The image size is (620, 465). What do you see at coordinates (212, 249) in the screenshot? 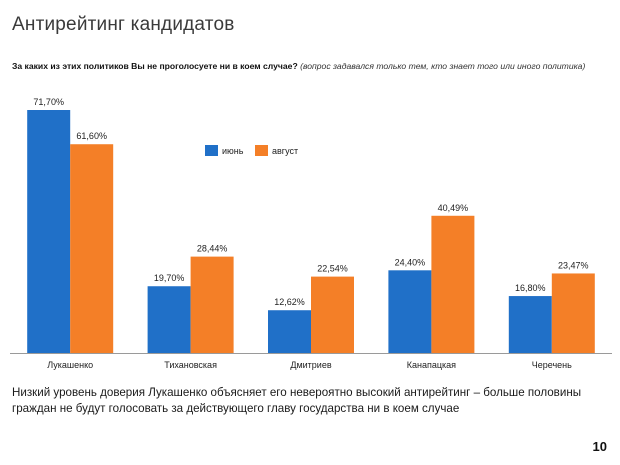
I see `data-label: 28,44%` at bounding box center [212, 249].